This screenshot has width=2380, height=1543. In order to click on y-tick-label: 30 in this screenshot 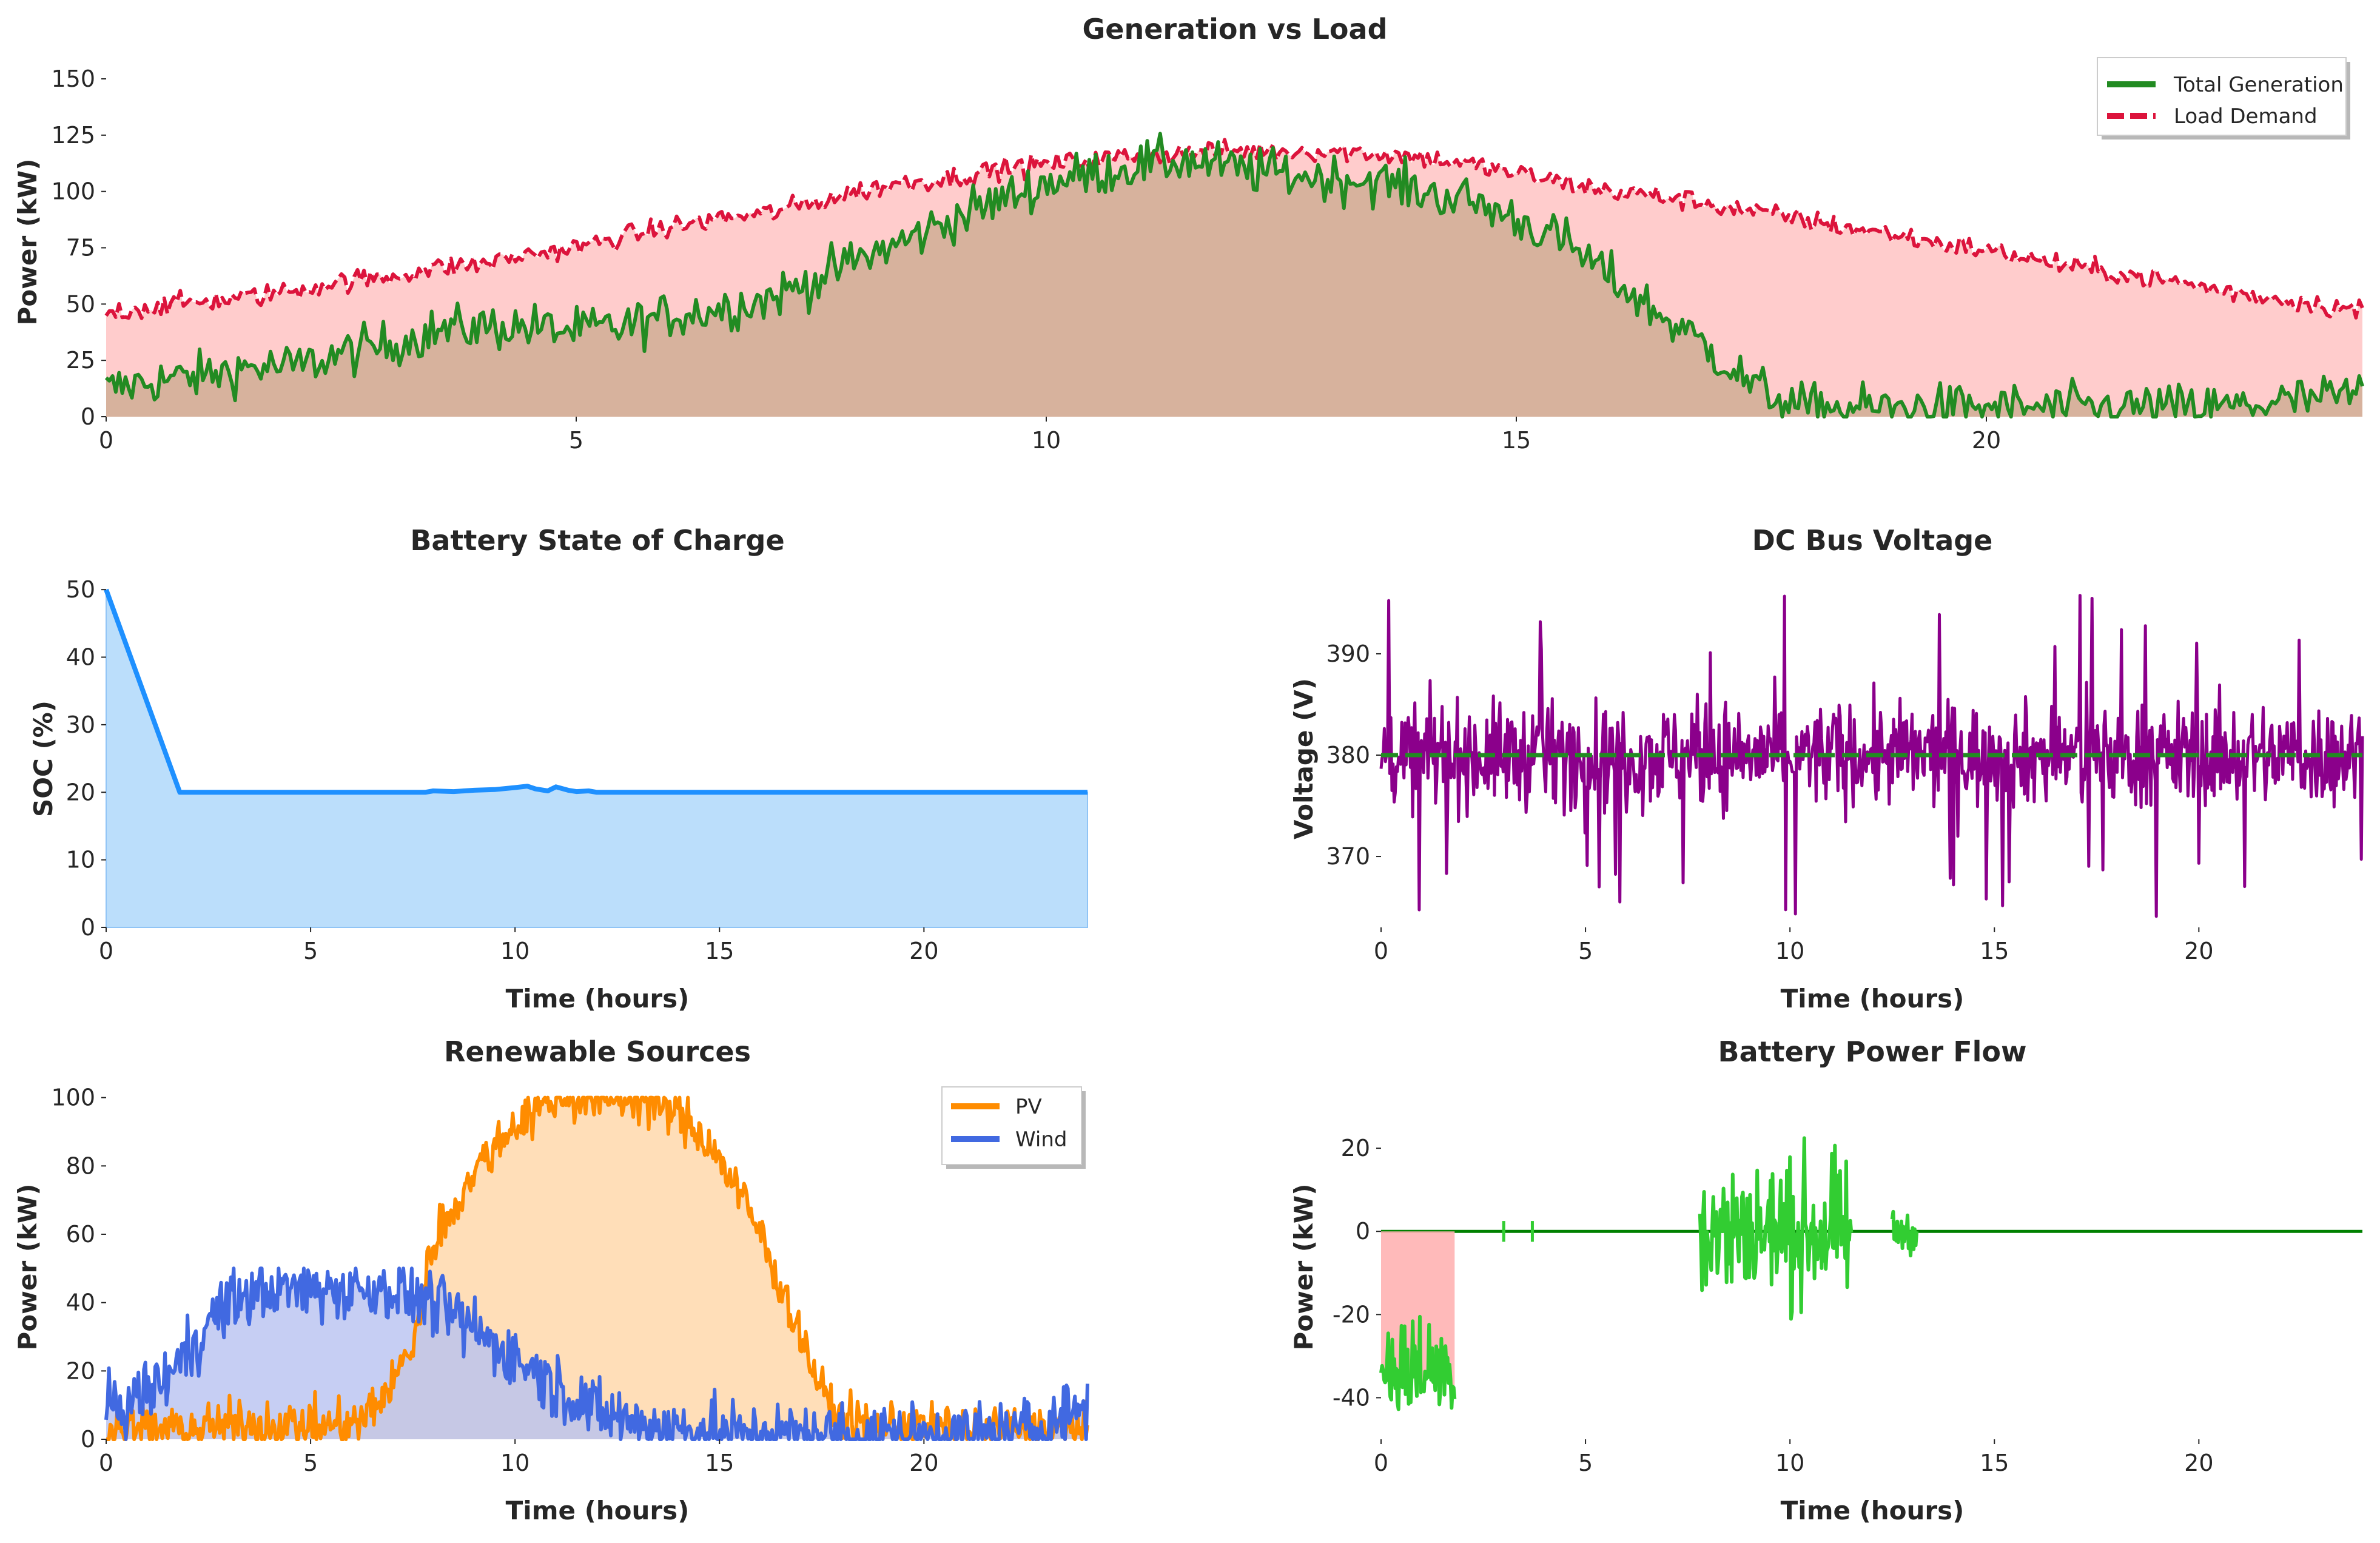, I will do `click(80, 724)`.